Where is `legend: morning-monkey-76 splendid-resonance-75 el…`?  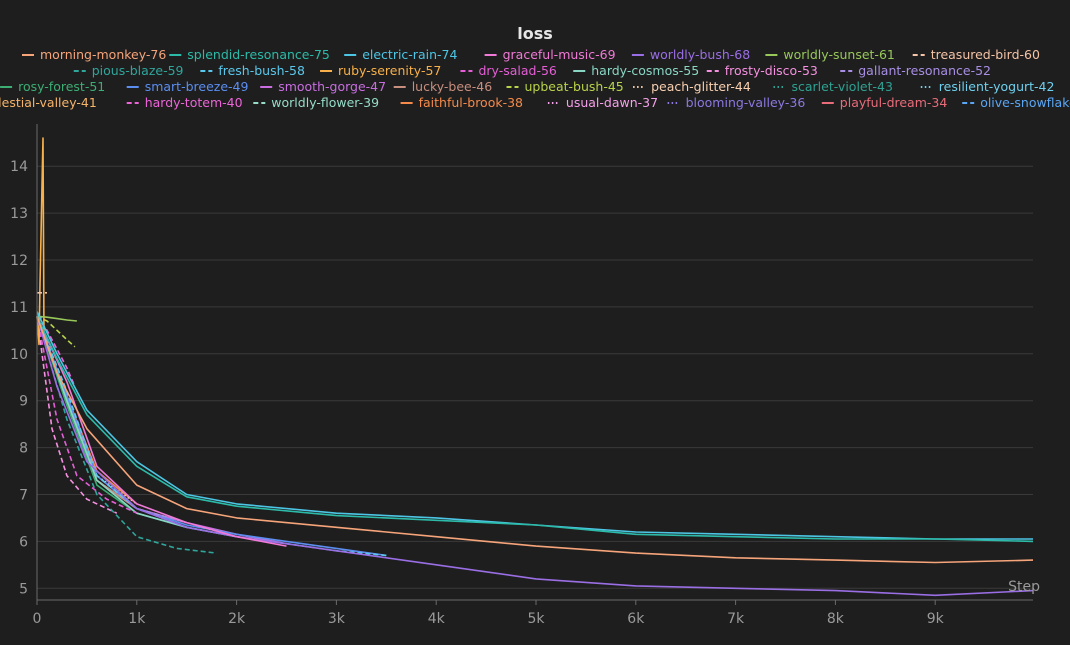
legend: morning-monkey-76 splendid-resonance-75 el… is located at coordinates (535, 78).